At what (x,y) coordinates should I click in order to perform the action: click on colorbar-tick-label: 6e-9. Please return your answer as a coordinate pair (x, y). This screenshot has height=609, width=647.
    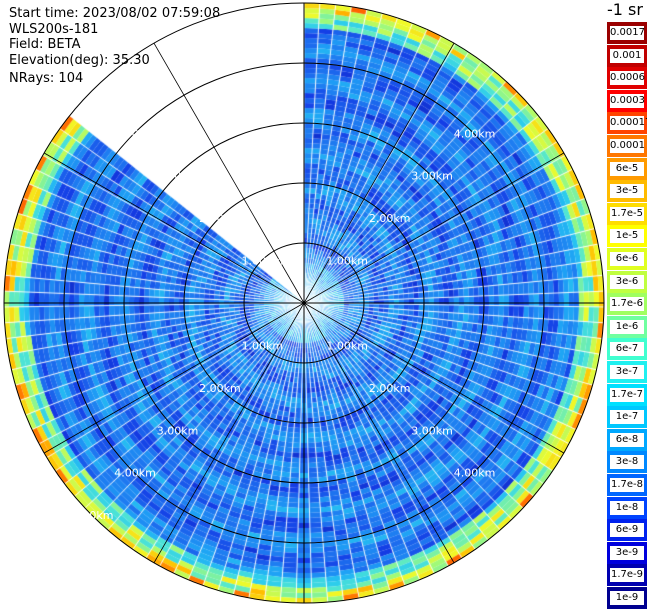
    Looking at the image, I should click on (627, 530).